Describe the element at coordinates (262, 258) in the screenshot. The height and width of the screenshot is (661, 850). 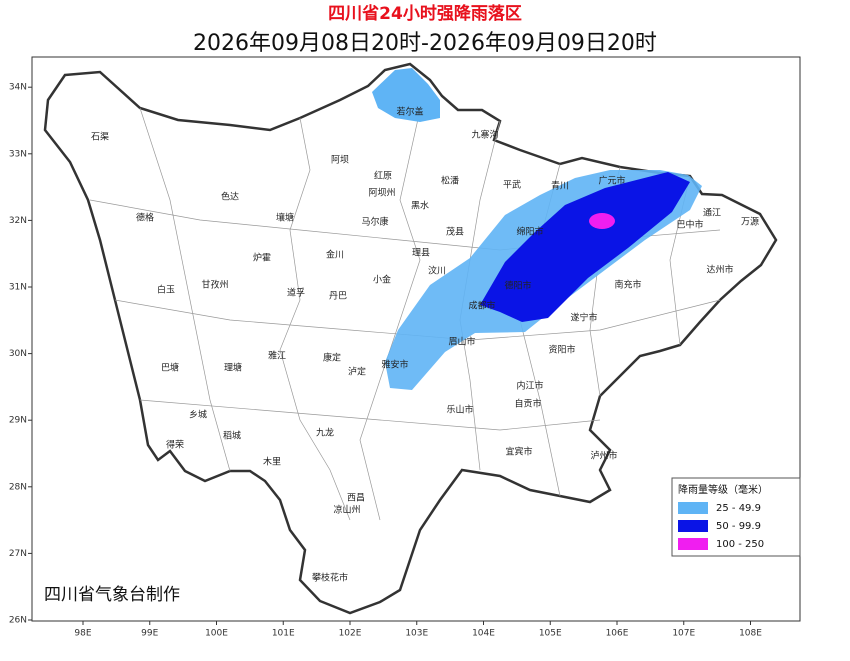
I see `place-label: 炉霍` at that location.